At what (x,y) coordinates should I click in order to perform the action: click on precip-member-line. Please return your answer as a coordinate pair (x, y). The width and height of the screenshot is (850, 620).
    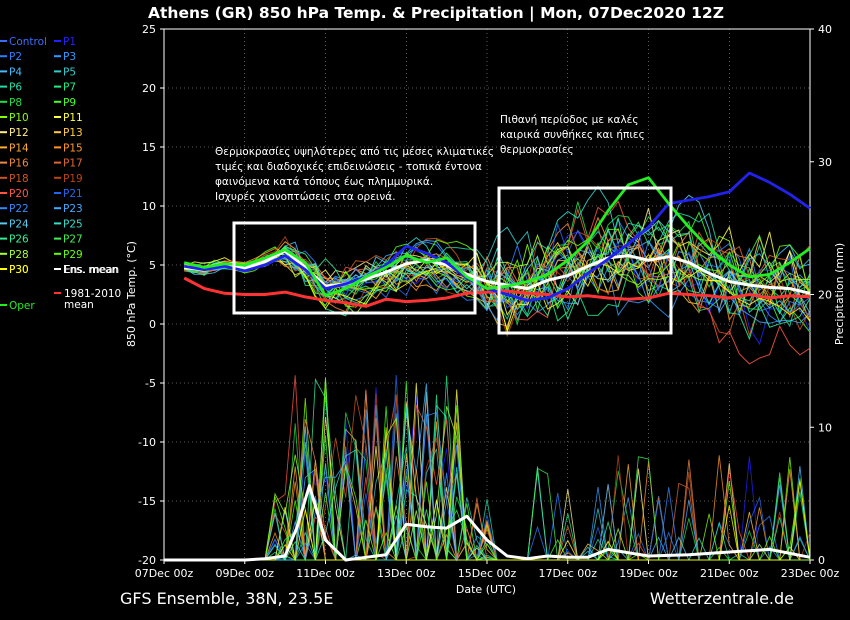
    Looking at the image, I should click on (487, 502).